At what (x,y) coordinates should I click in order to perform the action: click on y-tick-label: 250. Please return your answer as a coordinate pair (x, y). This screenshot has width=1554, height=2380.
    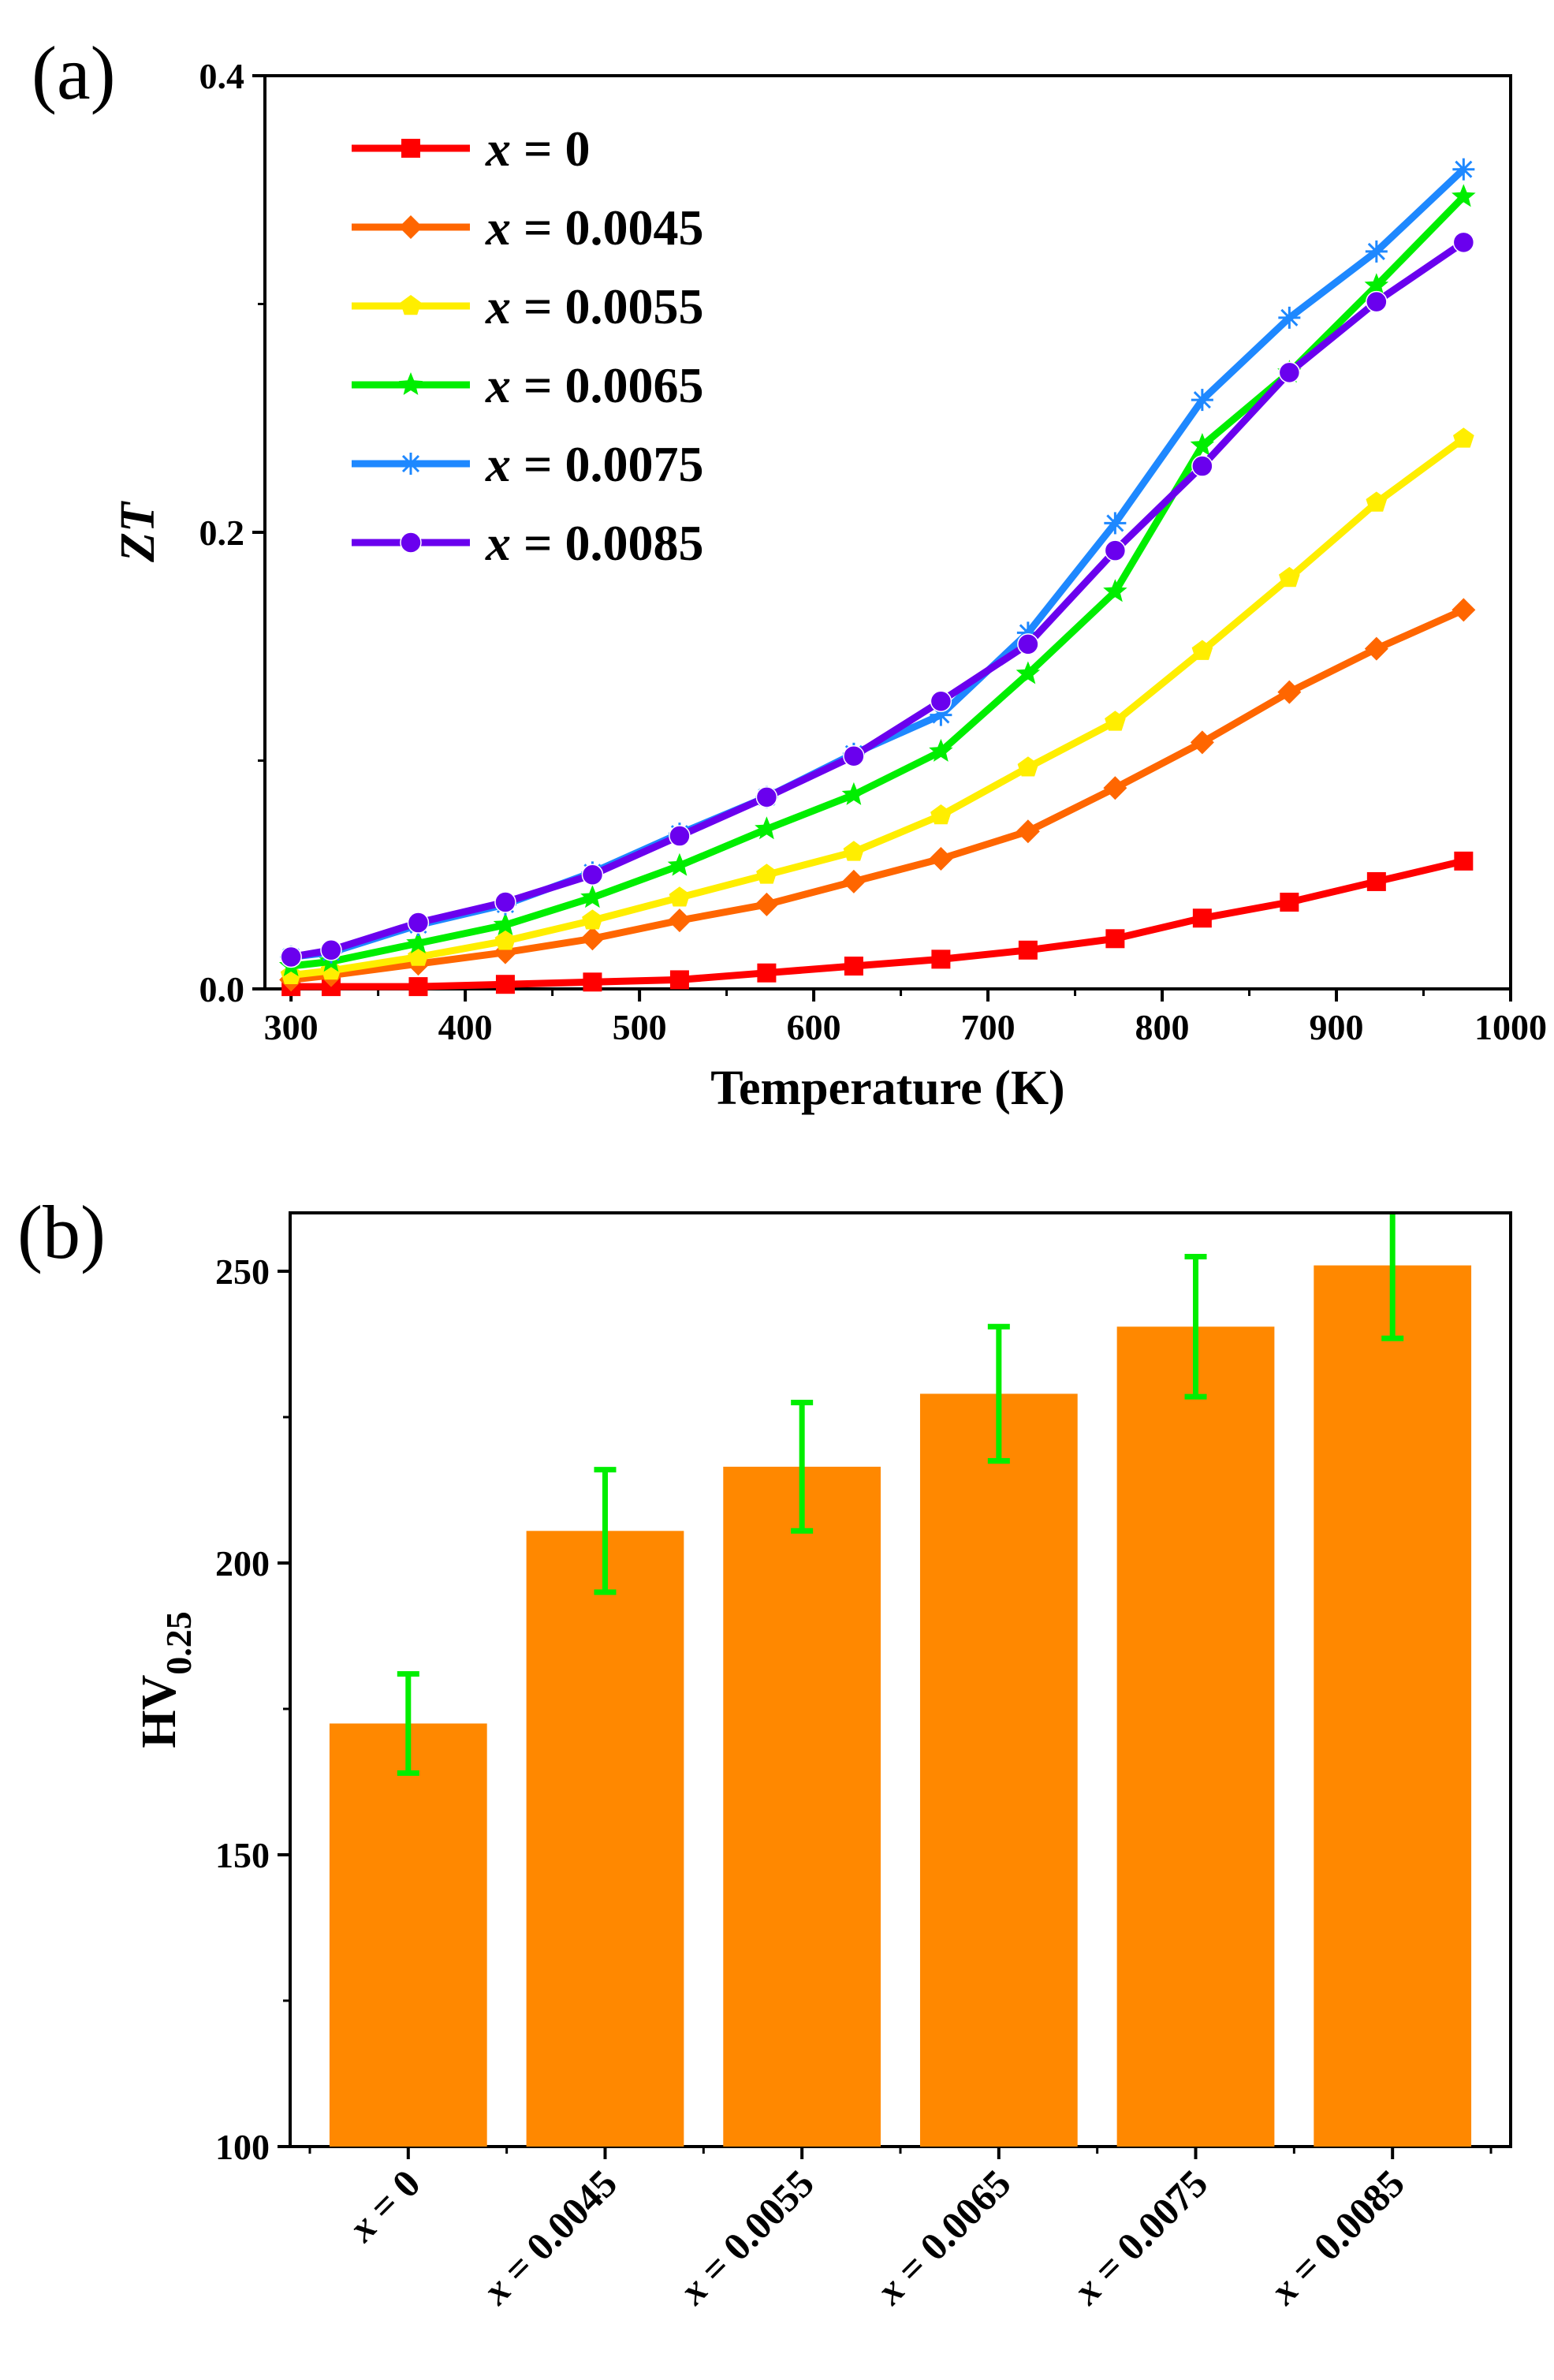
    Looking at the image, I should click on (242, 1272).